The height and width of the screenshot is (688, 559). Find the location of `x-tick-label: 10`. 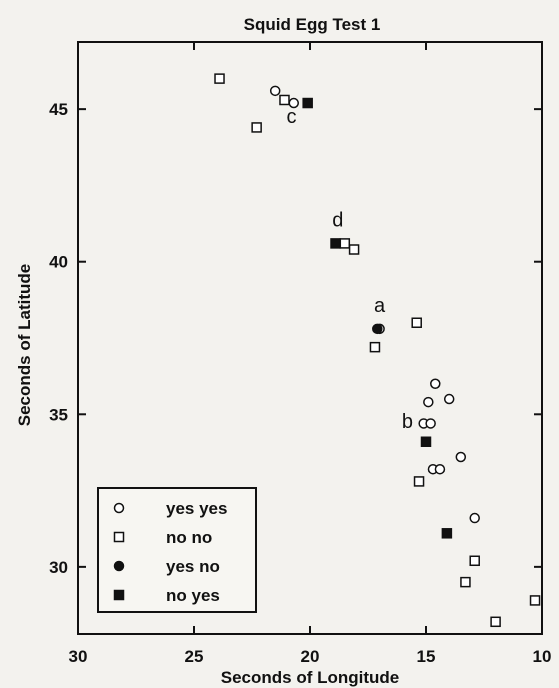

x-tick-label: 10 is located at coordinates (542, 656).